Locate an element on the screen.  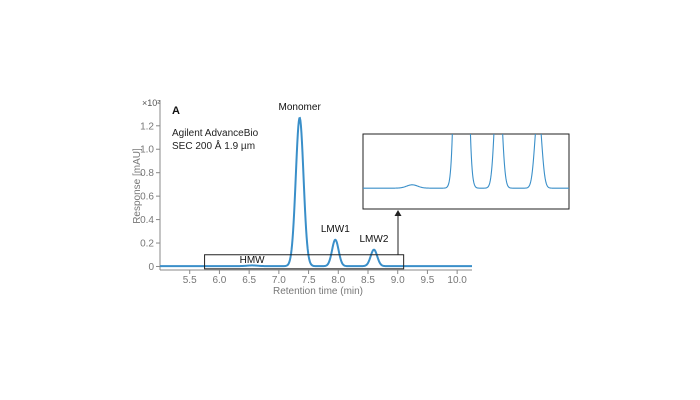
x-tick-label: 9.0 is located at coordinates (398, 280).